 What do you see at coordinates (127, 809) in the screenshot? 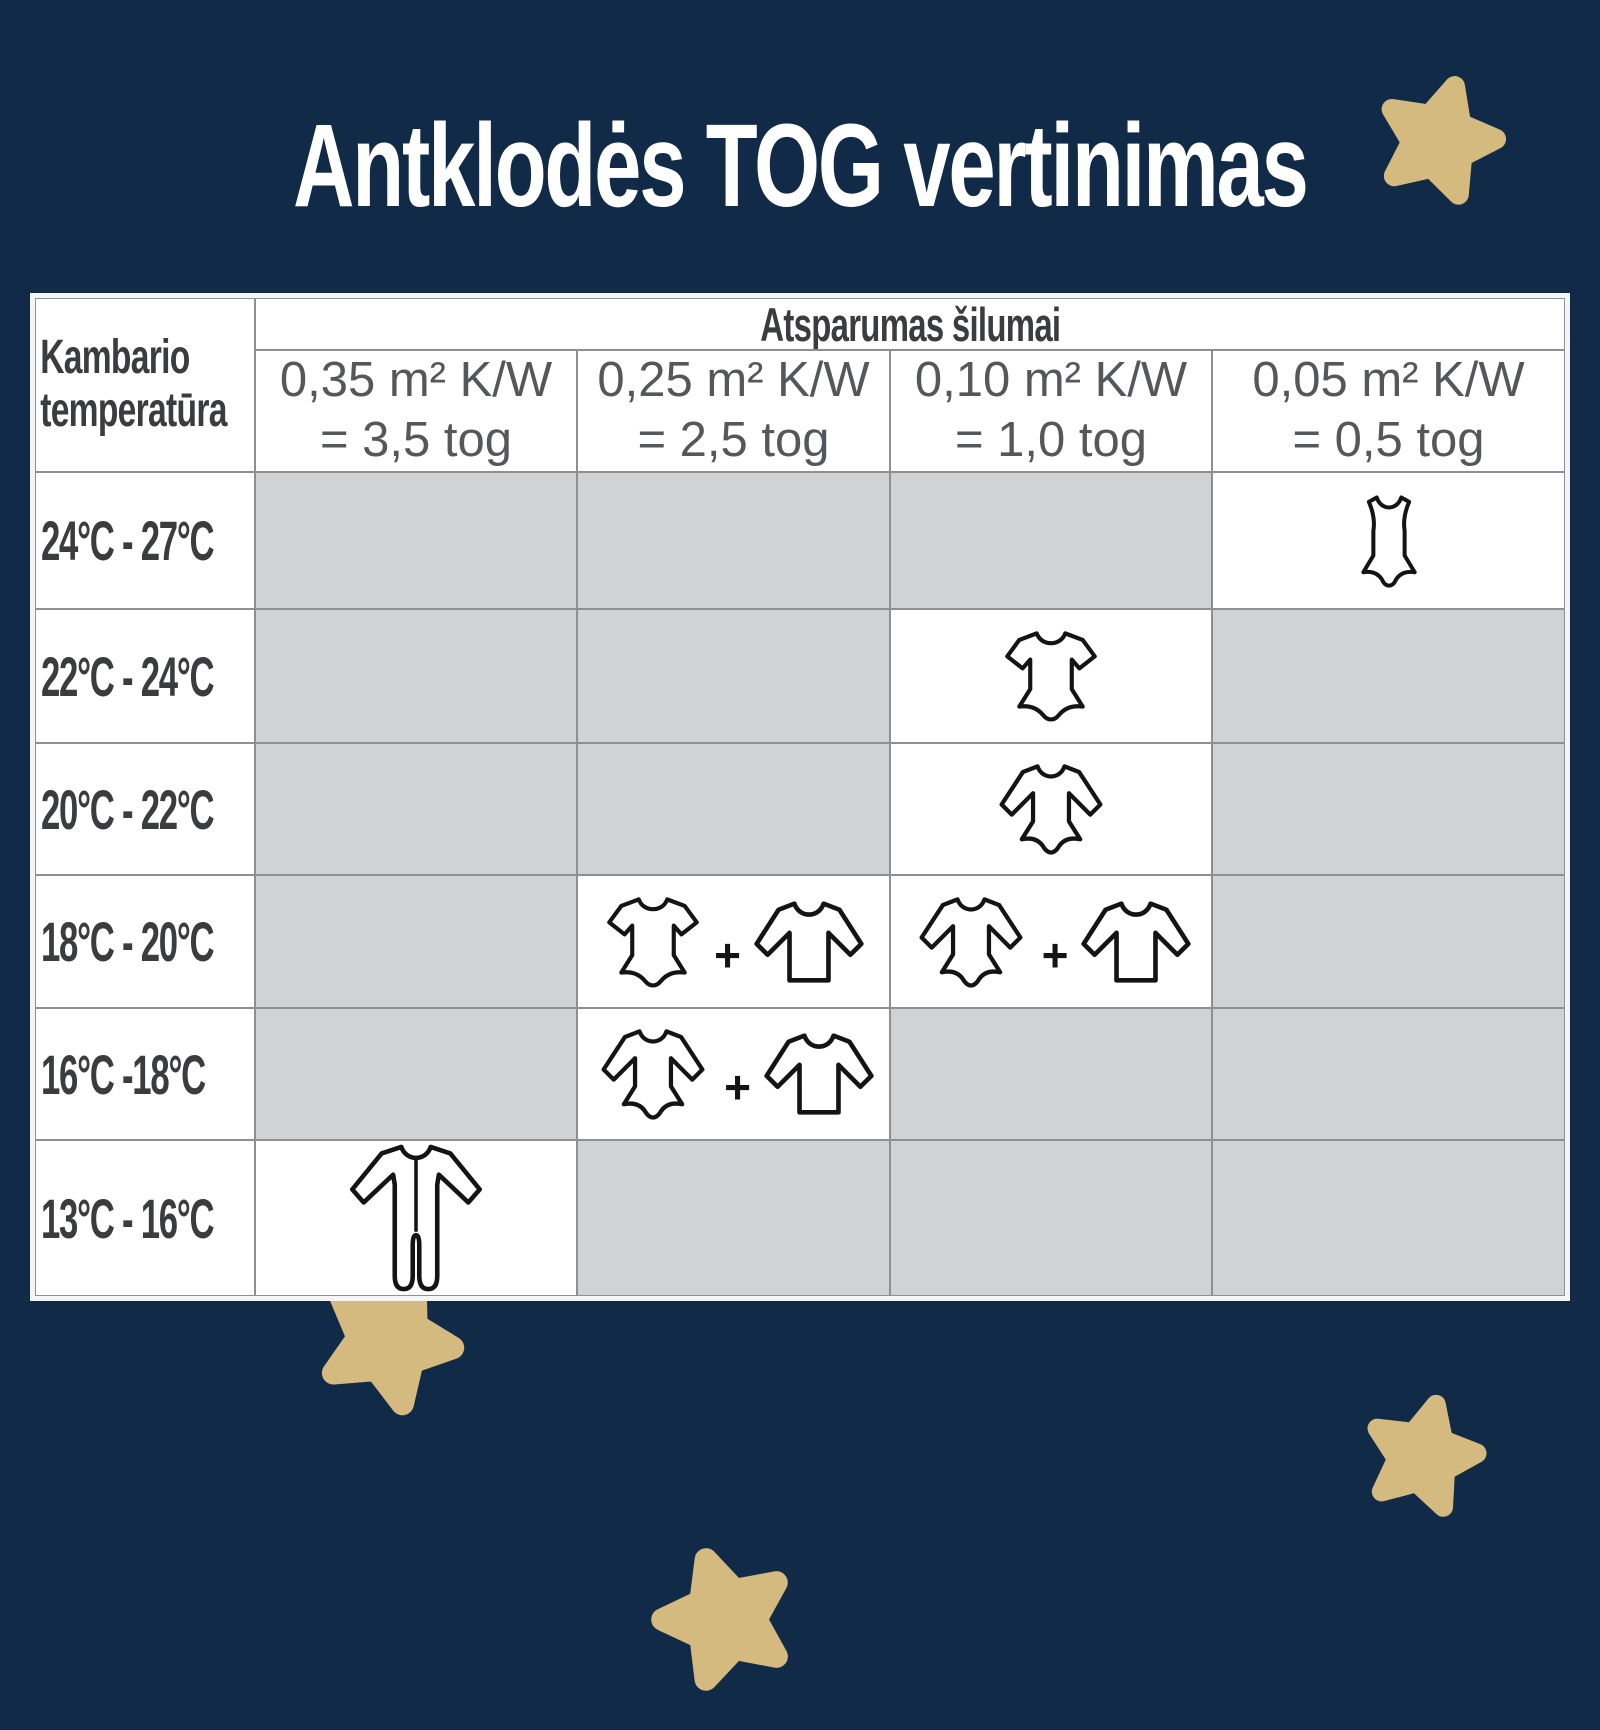
I see `row-label-text: 20°C - 22°C` at bounding box center [127, 809].